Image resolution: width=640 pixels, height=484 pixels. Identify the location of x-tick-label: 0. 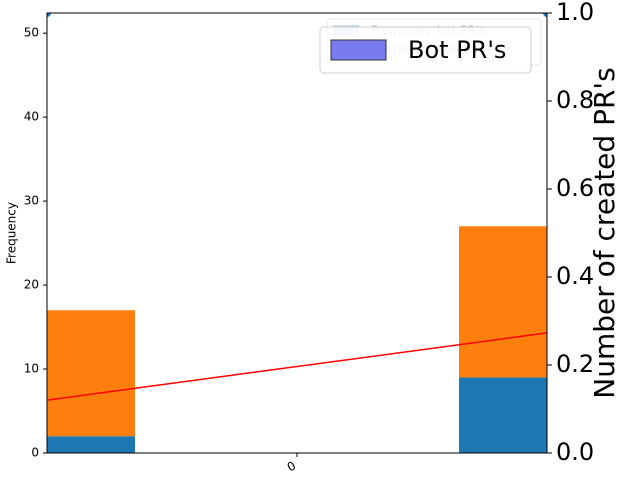
(292, 467).